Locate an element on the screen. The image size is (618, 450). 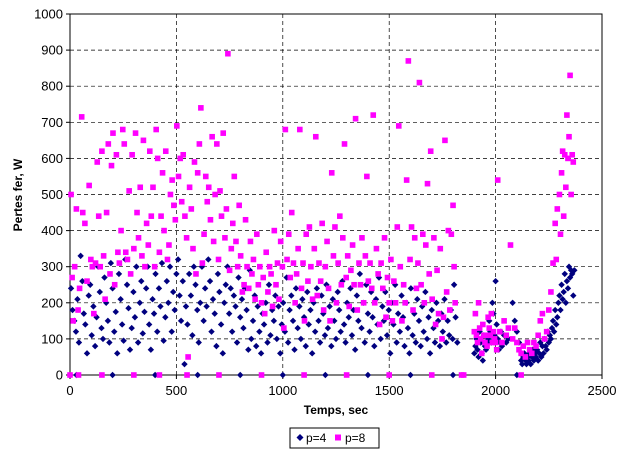
y-tick-label: 300 is located at coordinates (52, 266).